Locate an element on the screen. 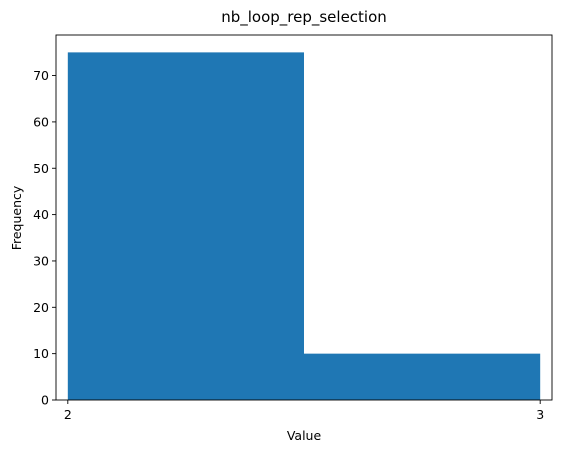  y-tick-label: 70 is located at coordinates (41, 75).